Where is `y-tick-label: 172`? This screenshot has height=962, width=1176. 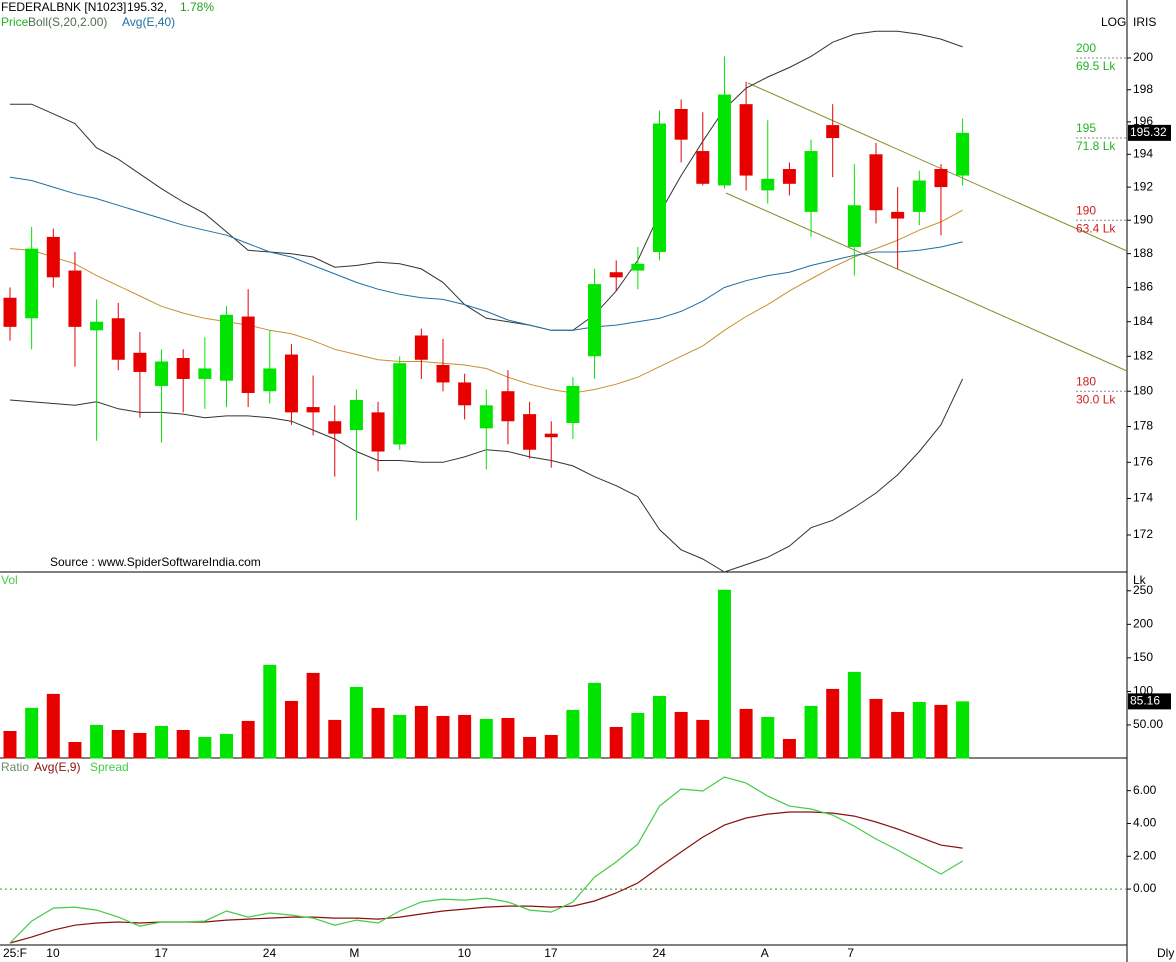
y-tick-label: 172 is located at coordinates (1143, 534).